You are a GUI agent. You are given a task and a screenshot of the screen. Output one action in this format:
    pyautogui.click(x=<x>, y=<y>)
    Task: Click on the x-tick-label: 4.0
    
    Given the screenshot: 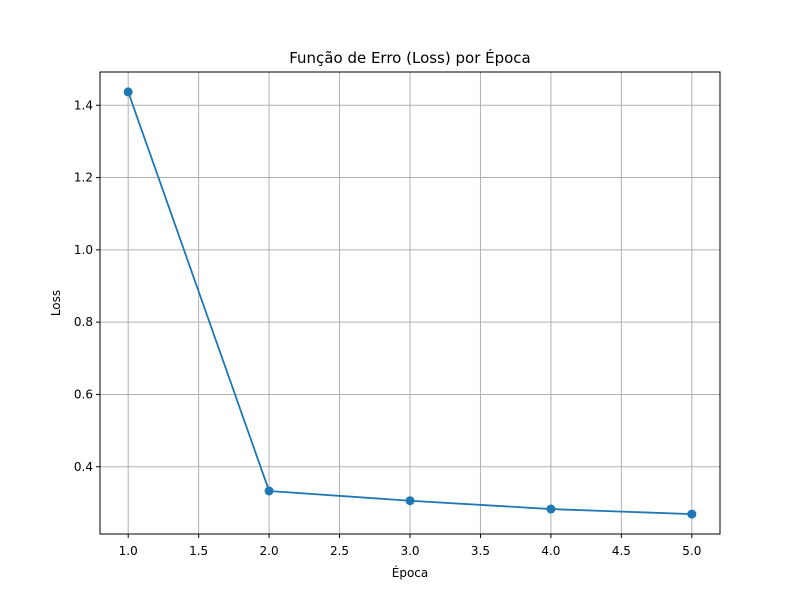 What is the action you would take?
    pyautogui.click(x=550, y=551)
    